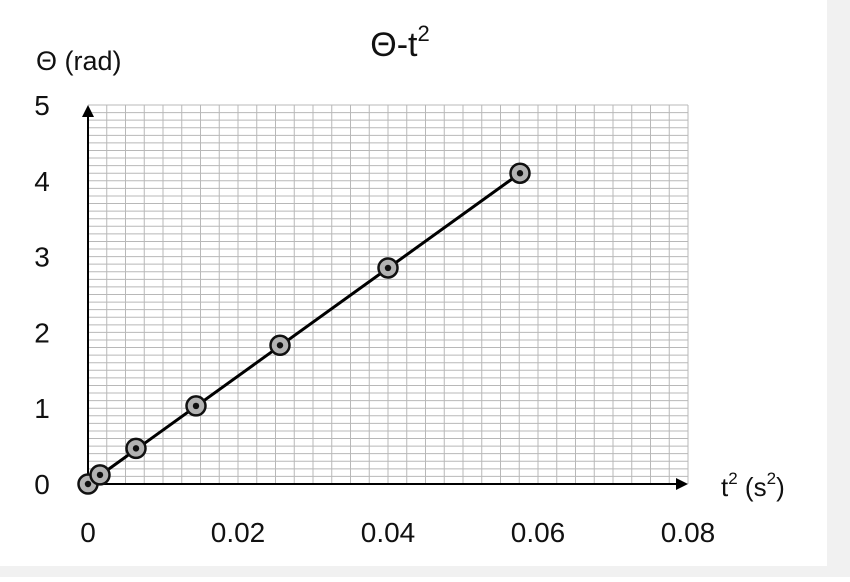 The width and height of the screenshot is (850, 582). I want to click on x-axis-arrowhead, so click(682, 484).